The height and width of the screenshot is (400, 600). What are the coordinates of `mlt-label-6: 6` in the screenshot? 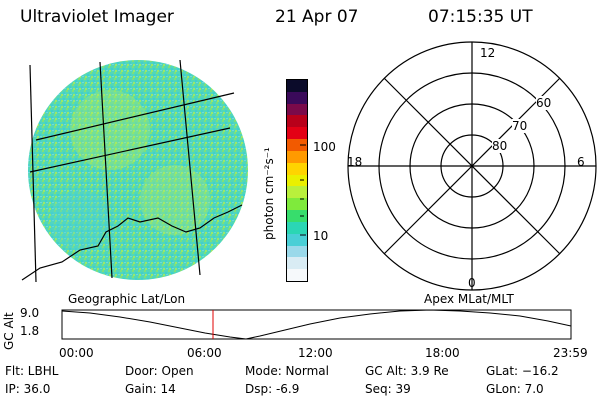 It's located at (581, 162).